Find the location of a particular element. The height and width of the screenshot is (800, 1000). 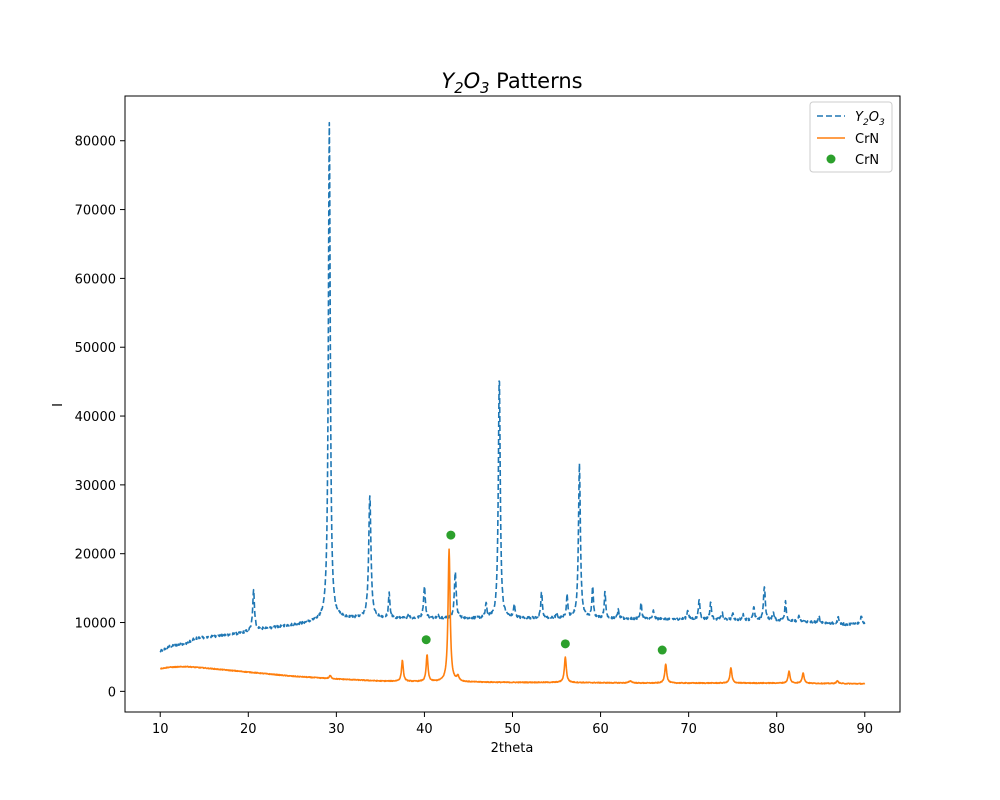

legend-label-crn-line: CrN is located at coordinates (867, 139).